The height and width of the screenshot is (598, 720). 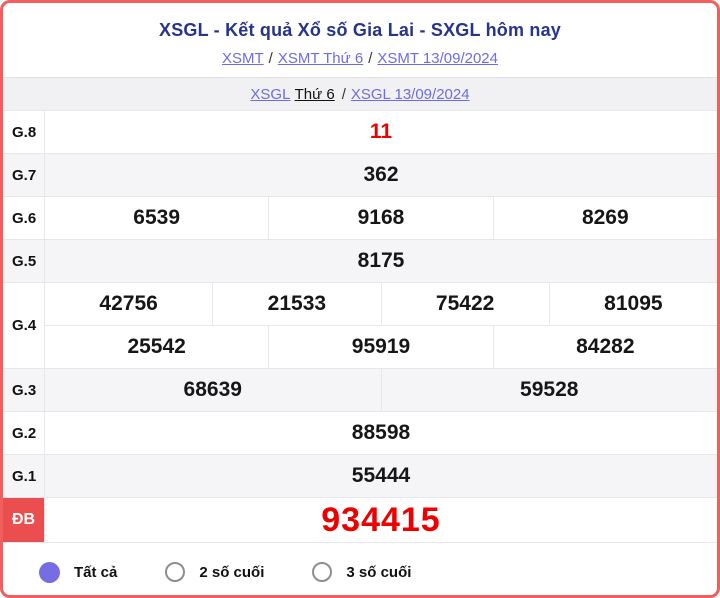 I want to click on prize-number: 59528, so click(x=549, y=390).